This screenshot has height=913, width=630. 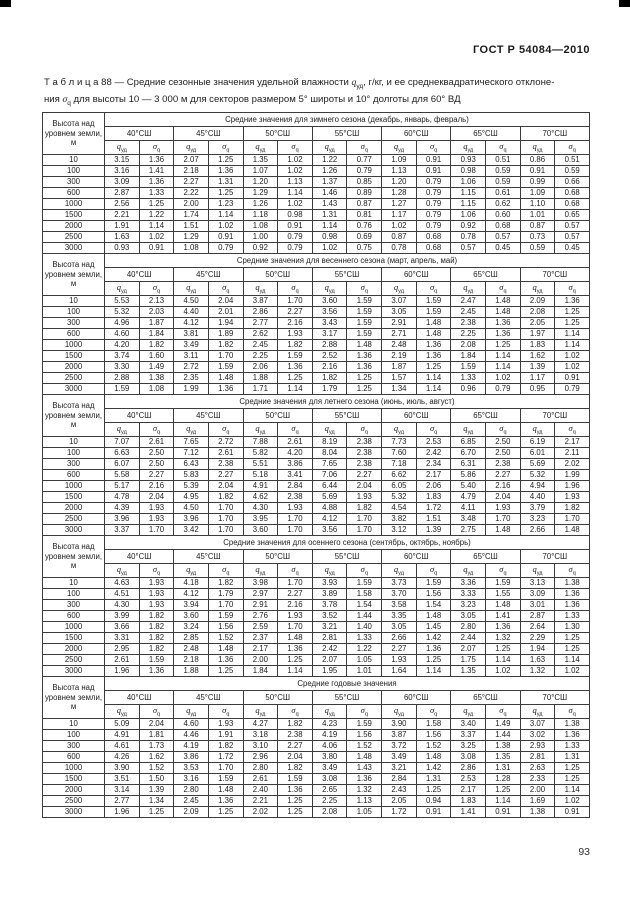 I want to click on value-cell: 1.41, so click(x=503, y=616).